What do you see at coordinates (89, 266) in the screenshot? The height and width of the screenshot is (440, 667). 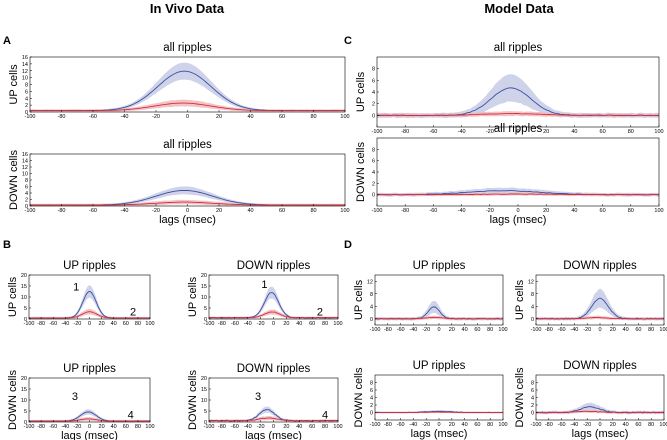 I see `chart-title: UP ripples` at bounding box center [89, 266].